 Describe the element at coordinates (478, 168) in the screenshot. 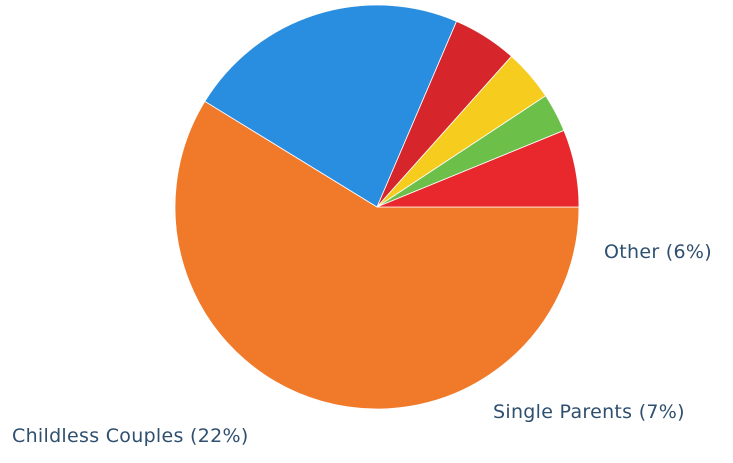

I see `slice-other-red` at that location.